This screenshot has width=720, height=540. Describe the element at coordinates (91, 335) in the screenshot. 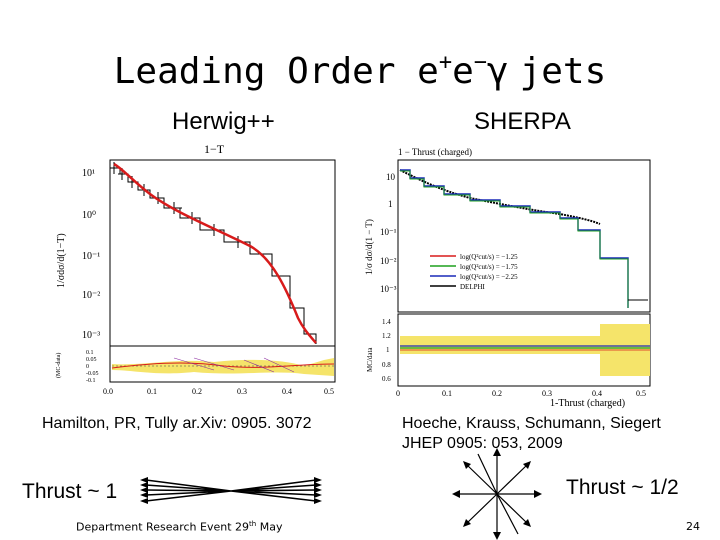

I see `left-ytick: 10⁻³` at that location.